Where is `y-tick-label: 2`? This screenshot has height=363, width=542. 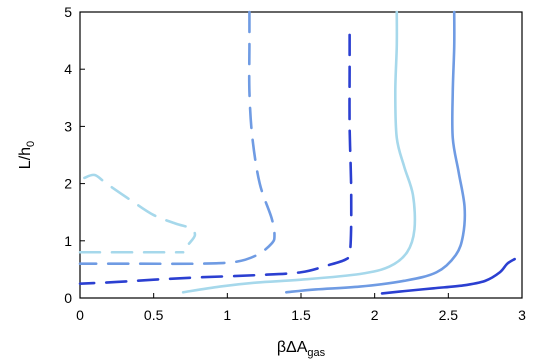 y-tick-label: 2 is located at coordinates (68, 184).